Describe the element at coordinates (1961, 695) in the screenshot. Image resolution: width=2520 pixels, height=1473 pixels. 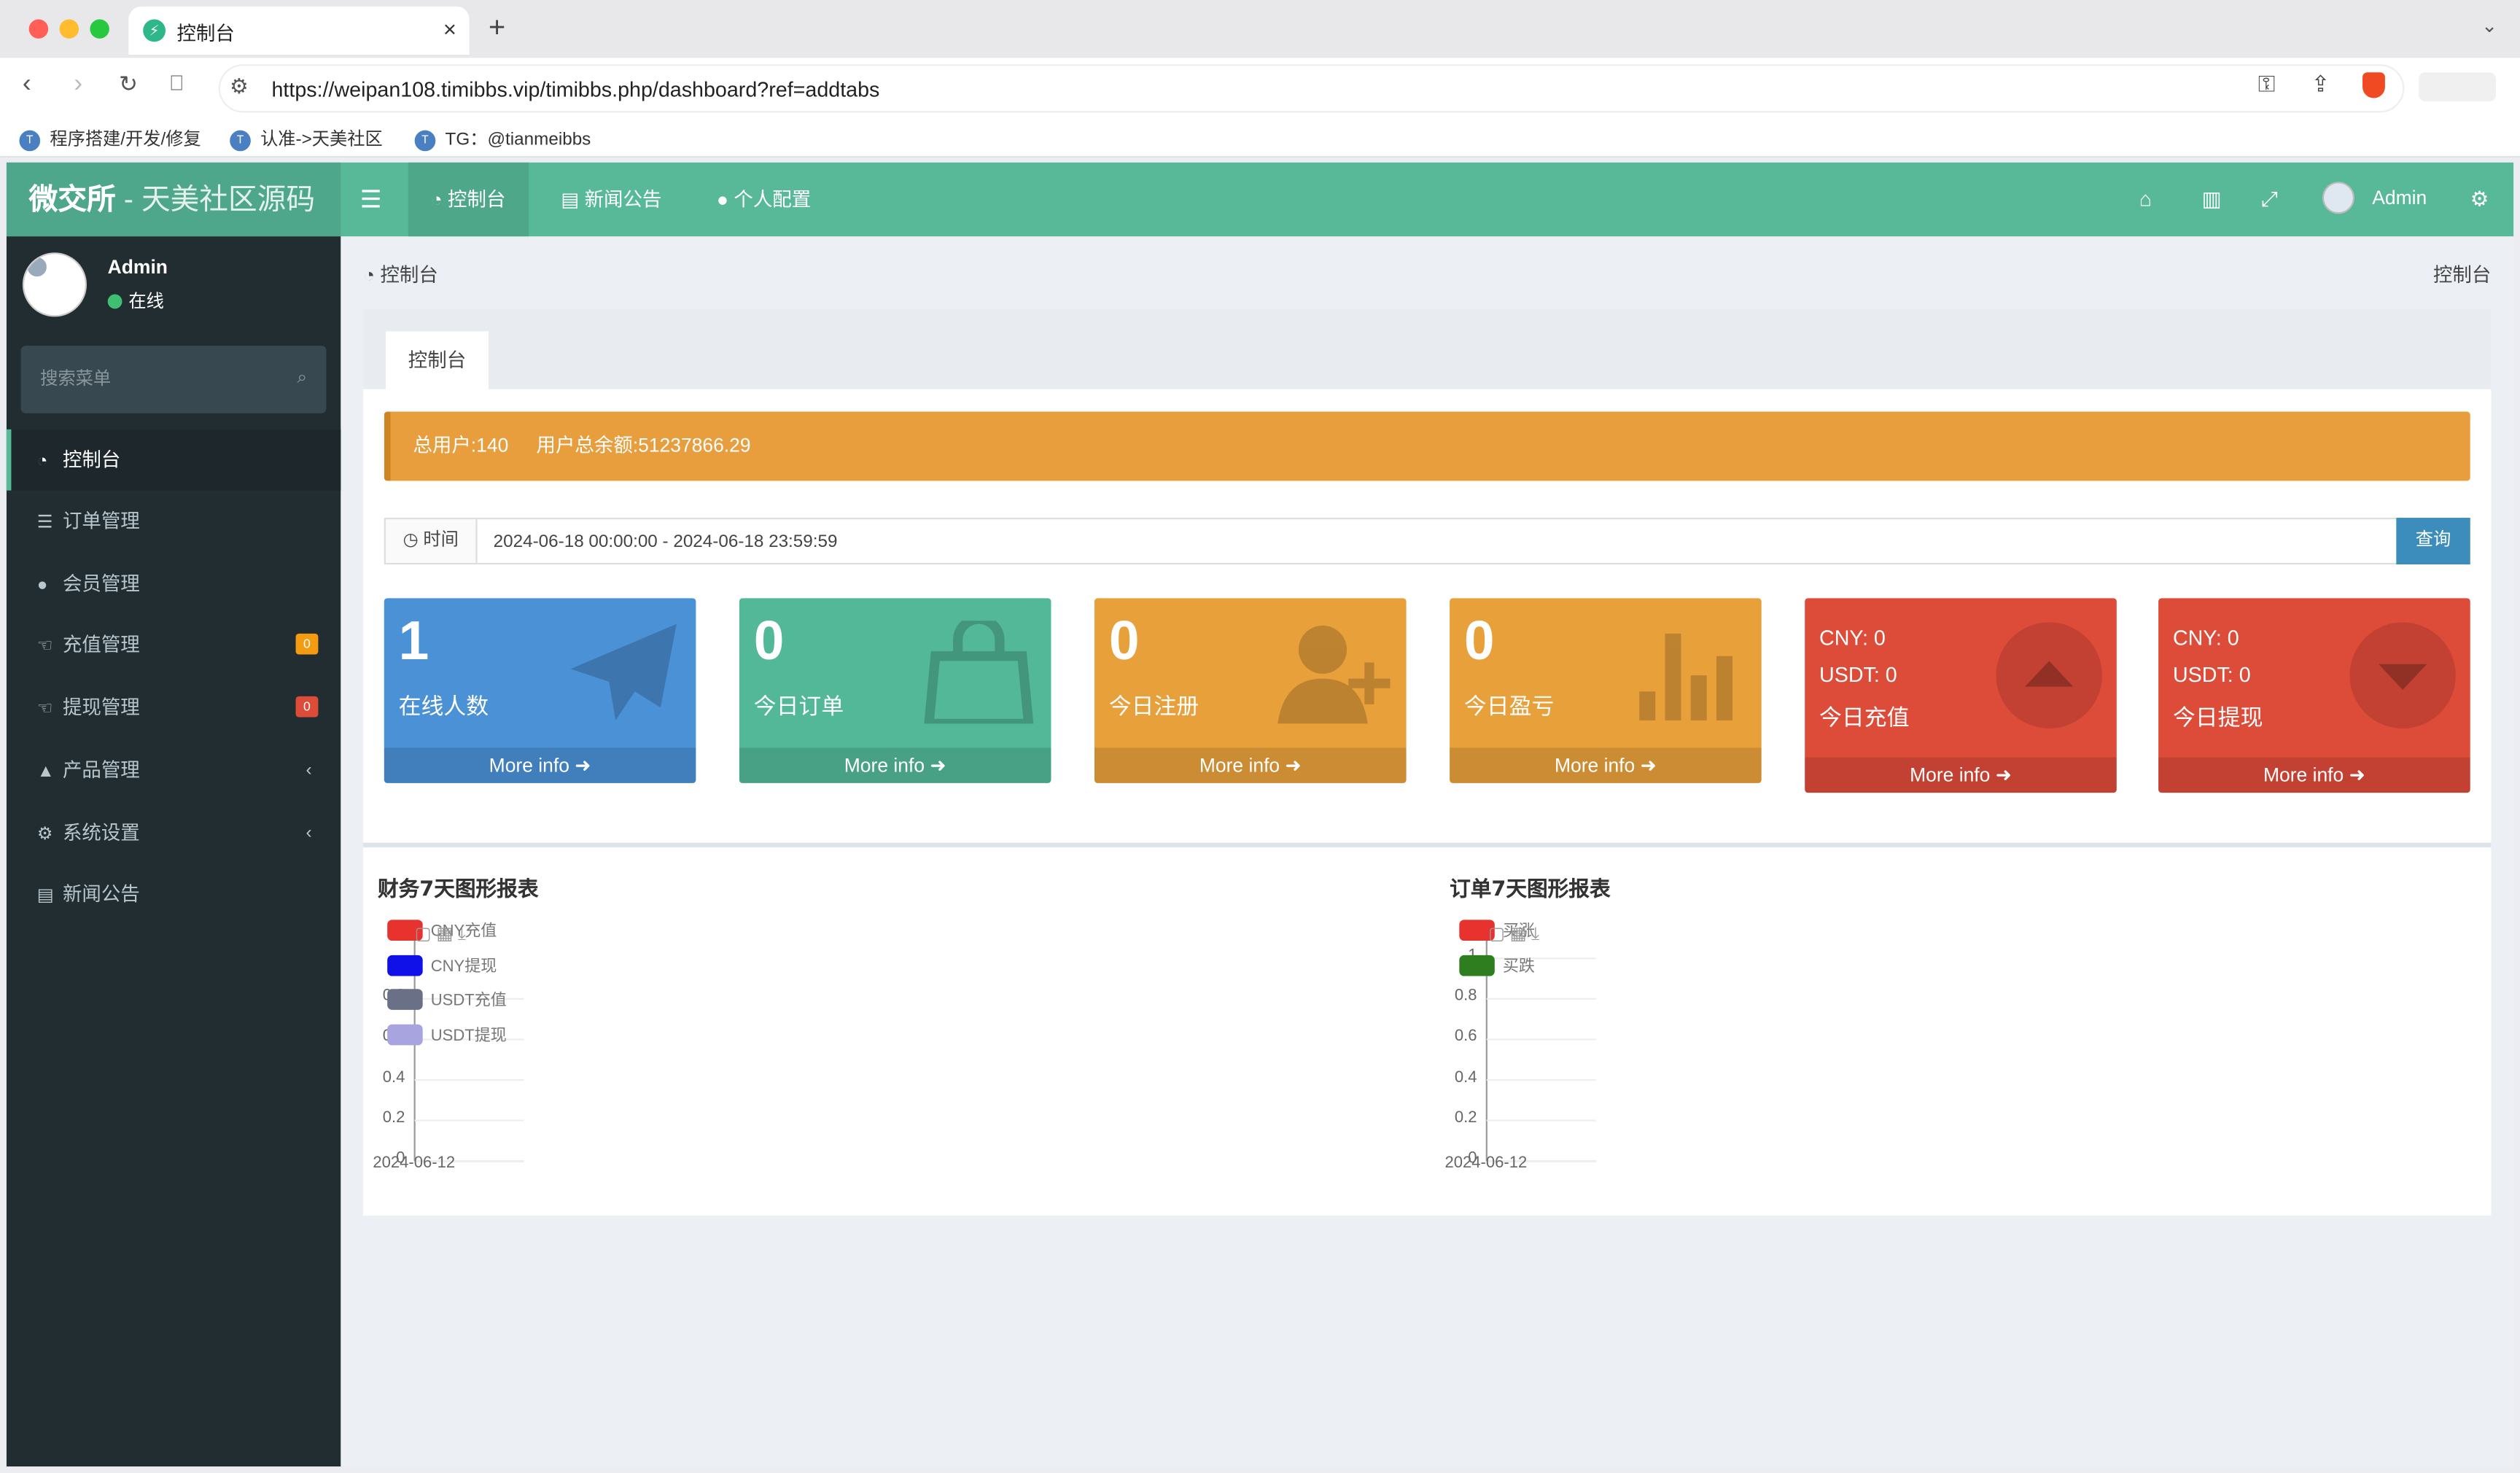
I see `stat-today-recharge: CNY: 0 USDT: 0 今日充值 More info ➜` at that location.